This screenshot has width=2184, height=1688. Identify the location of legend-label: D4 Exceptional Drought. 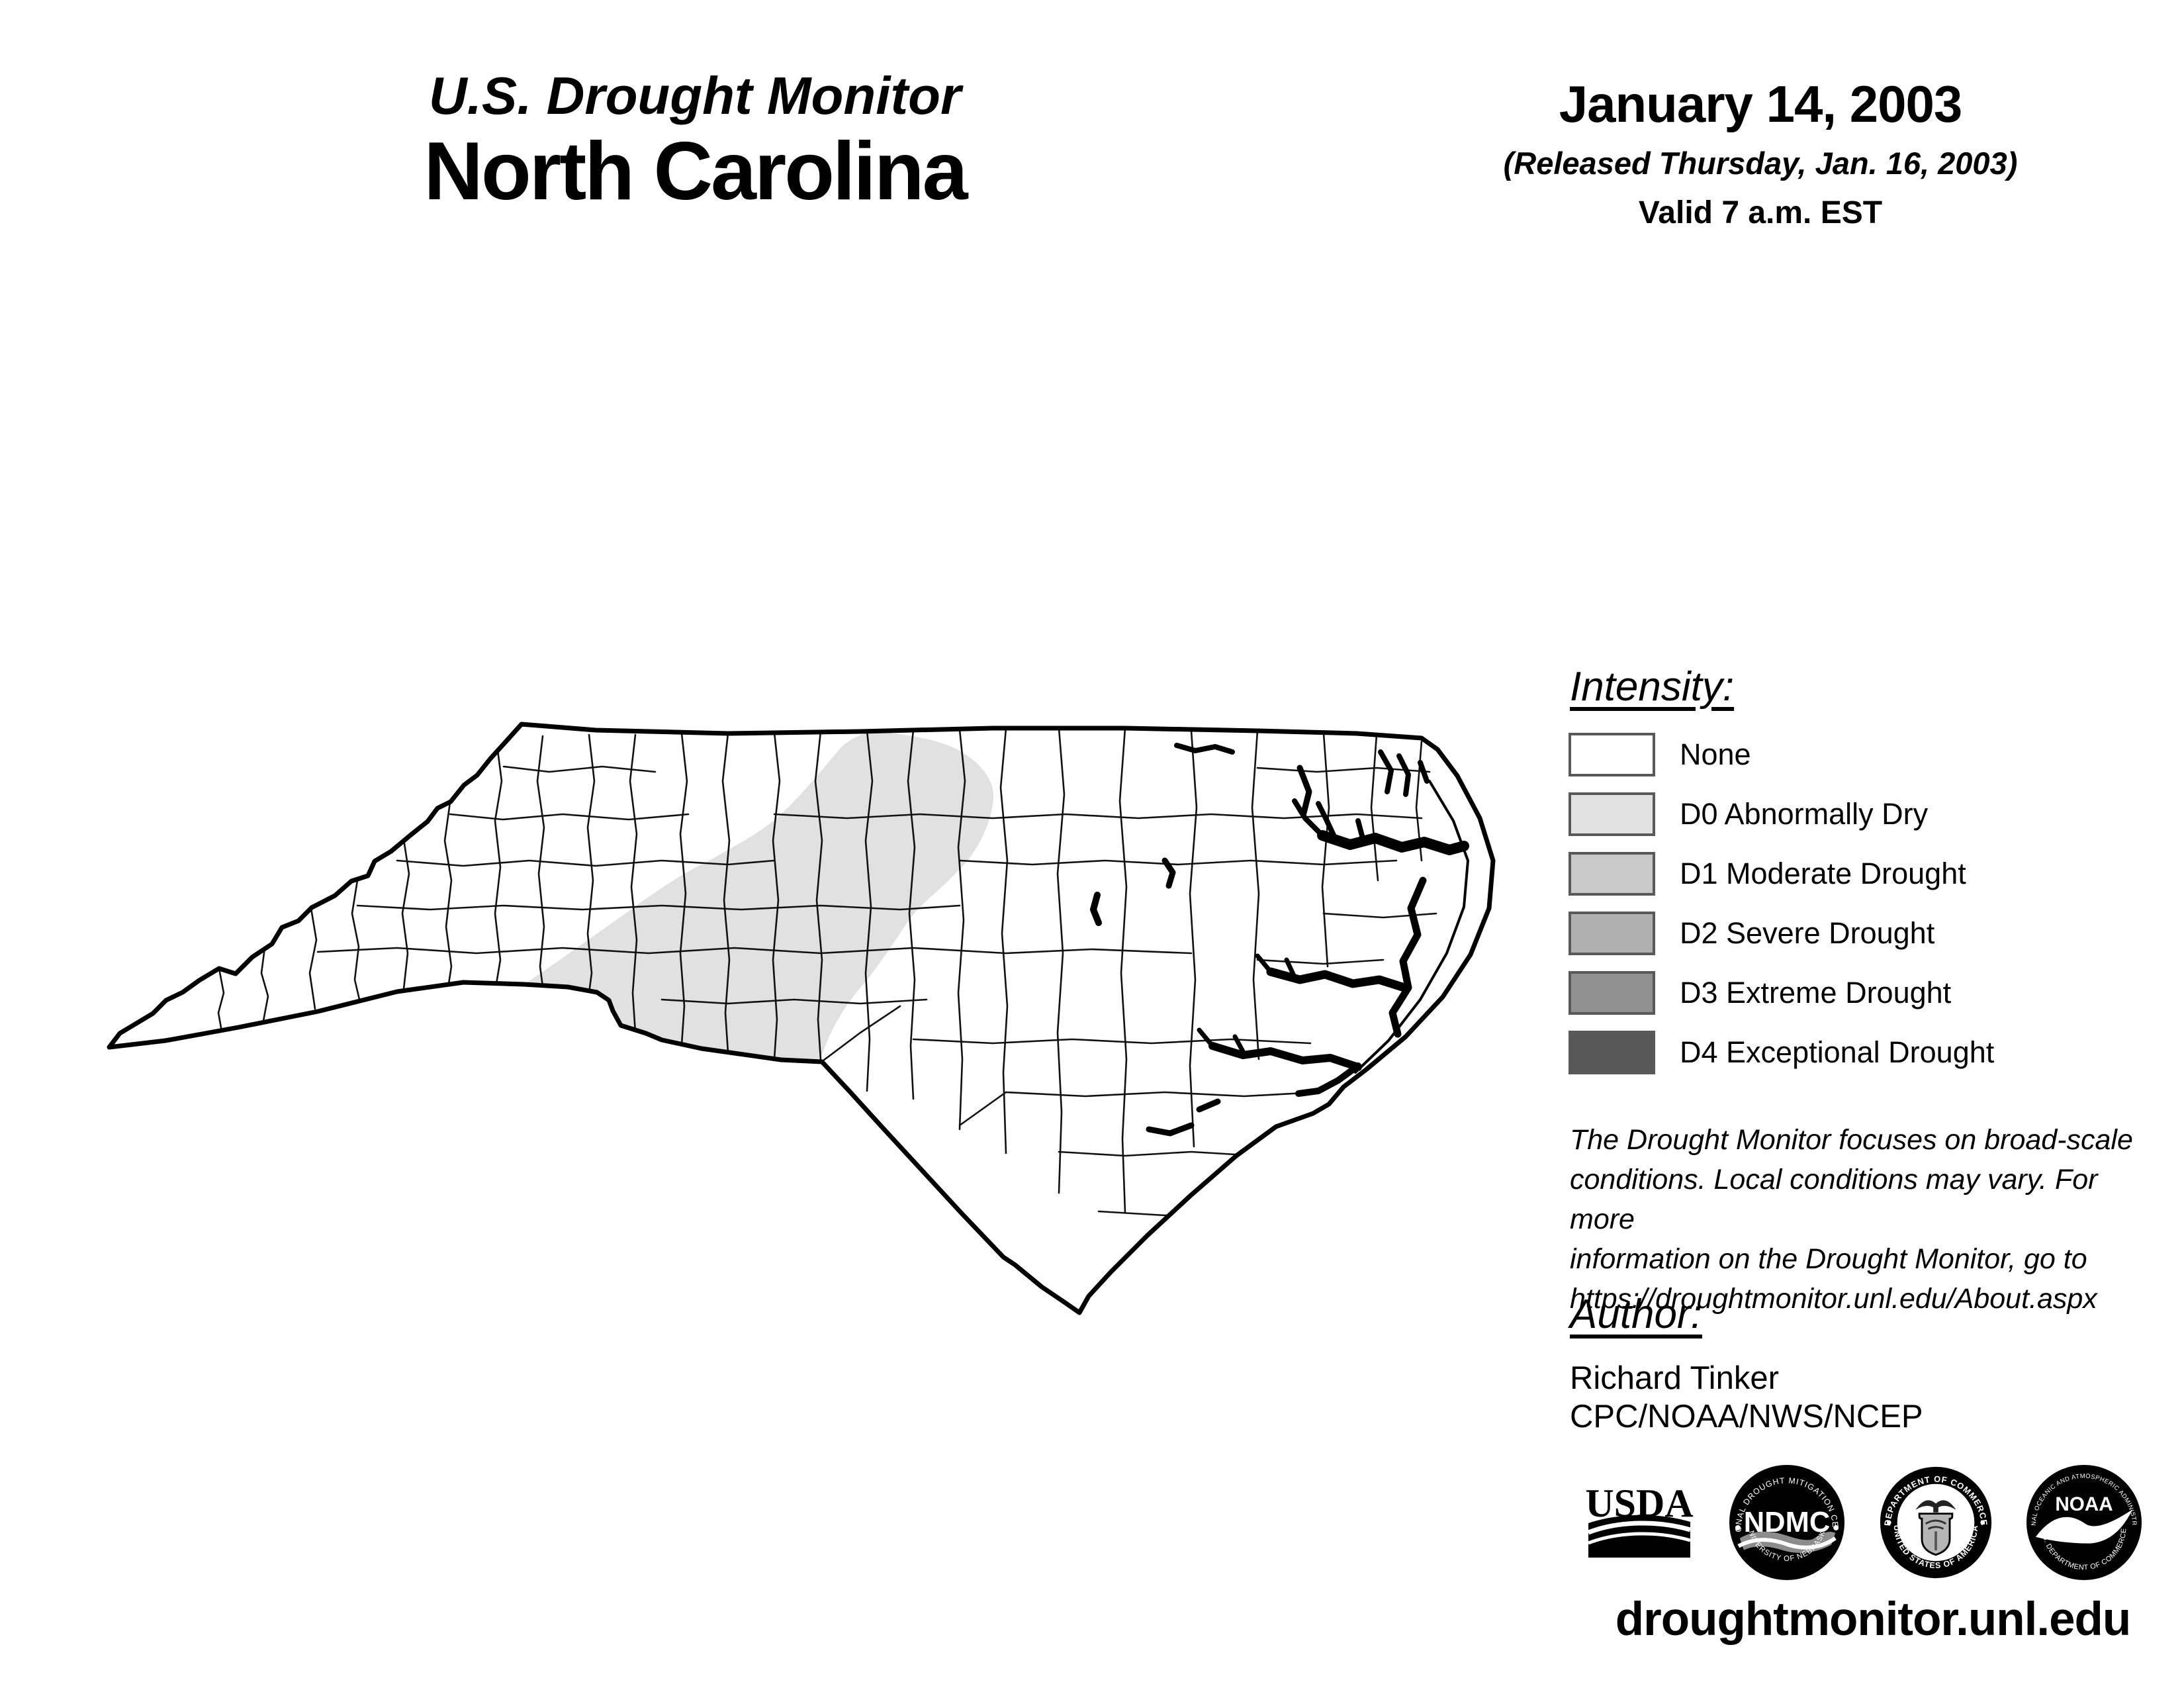
(1837, 1052).